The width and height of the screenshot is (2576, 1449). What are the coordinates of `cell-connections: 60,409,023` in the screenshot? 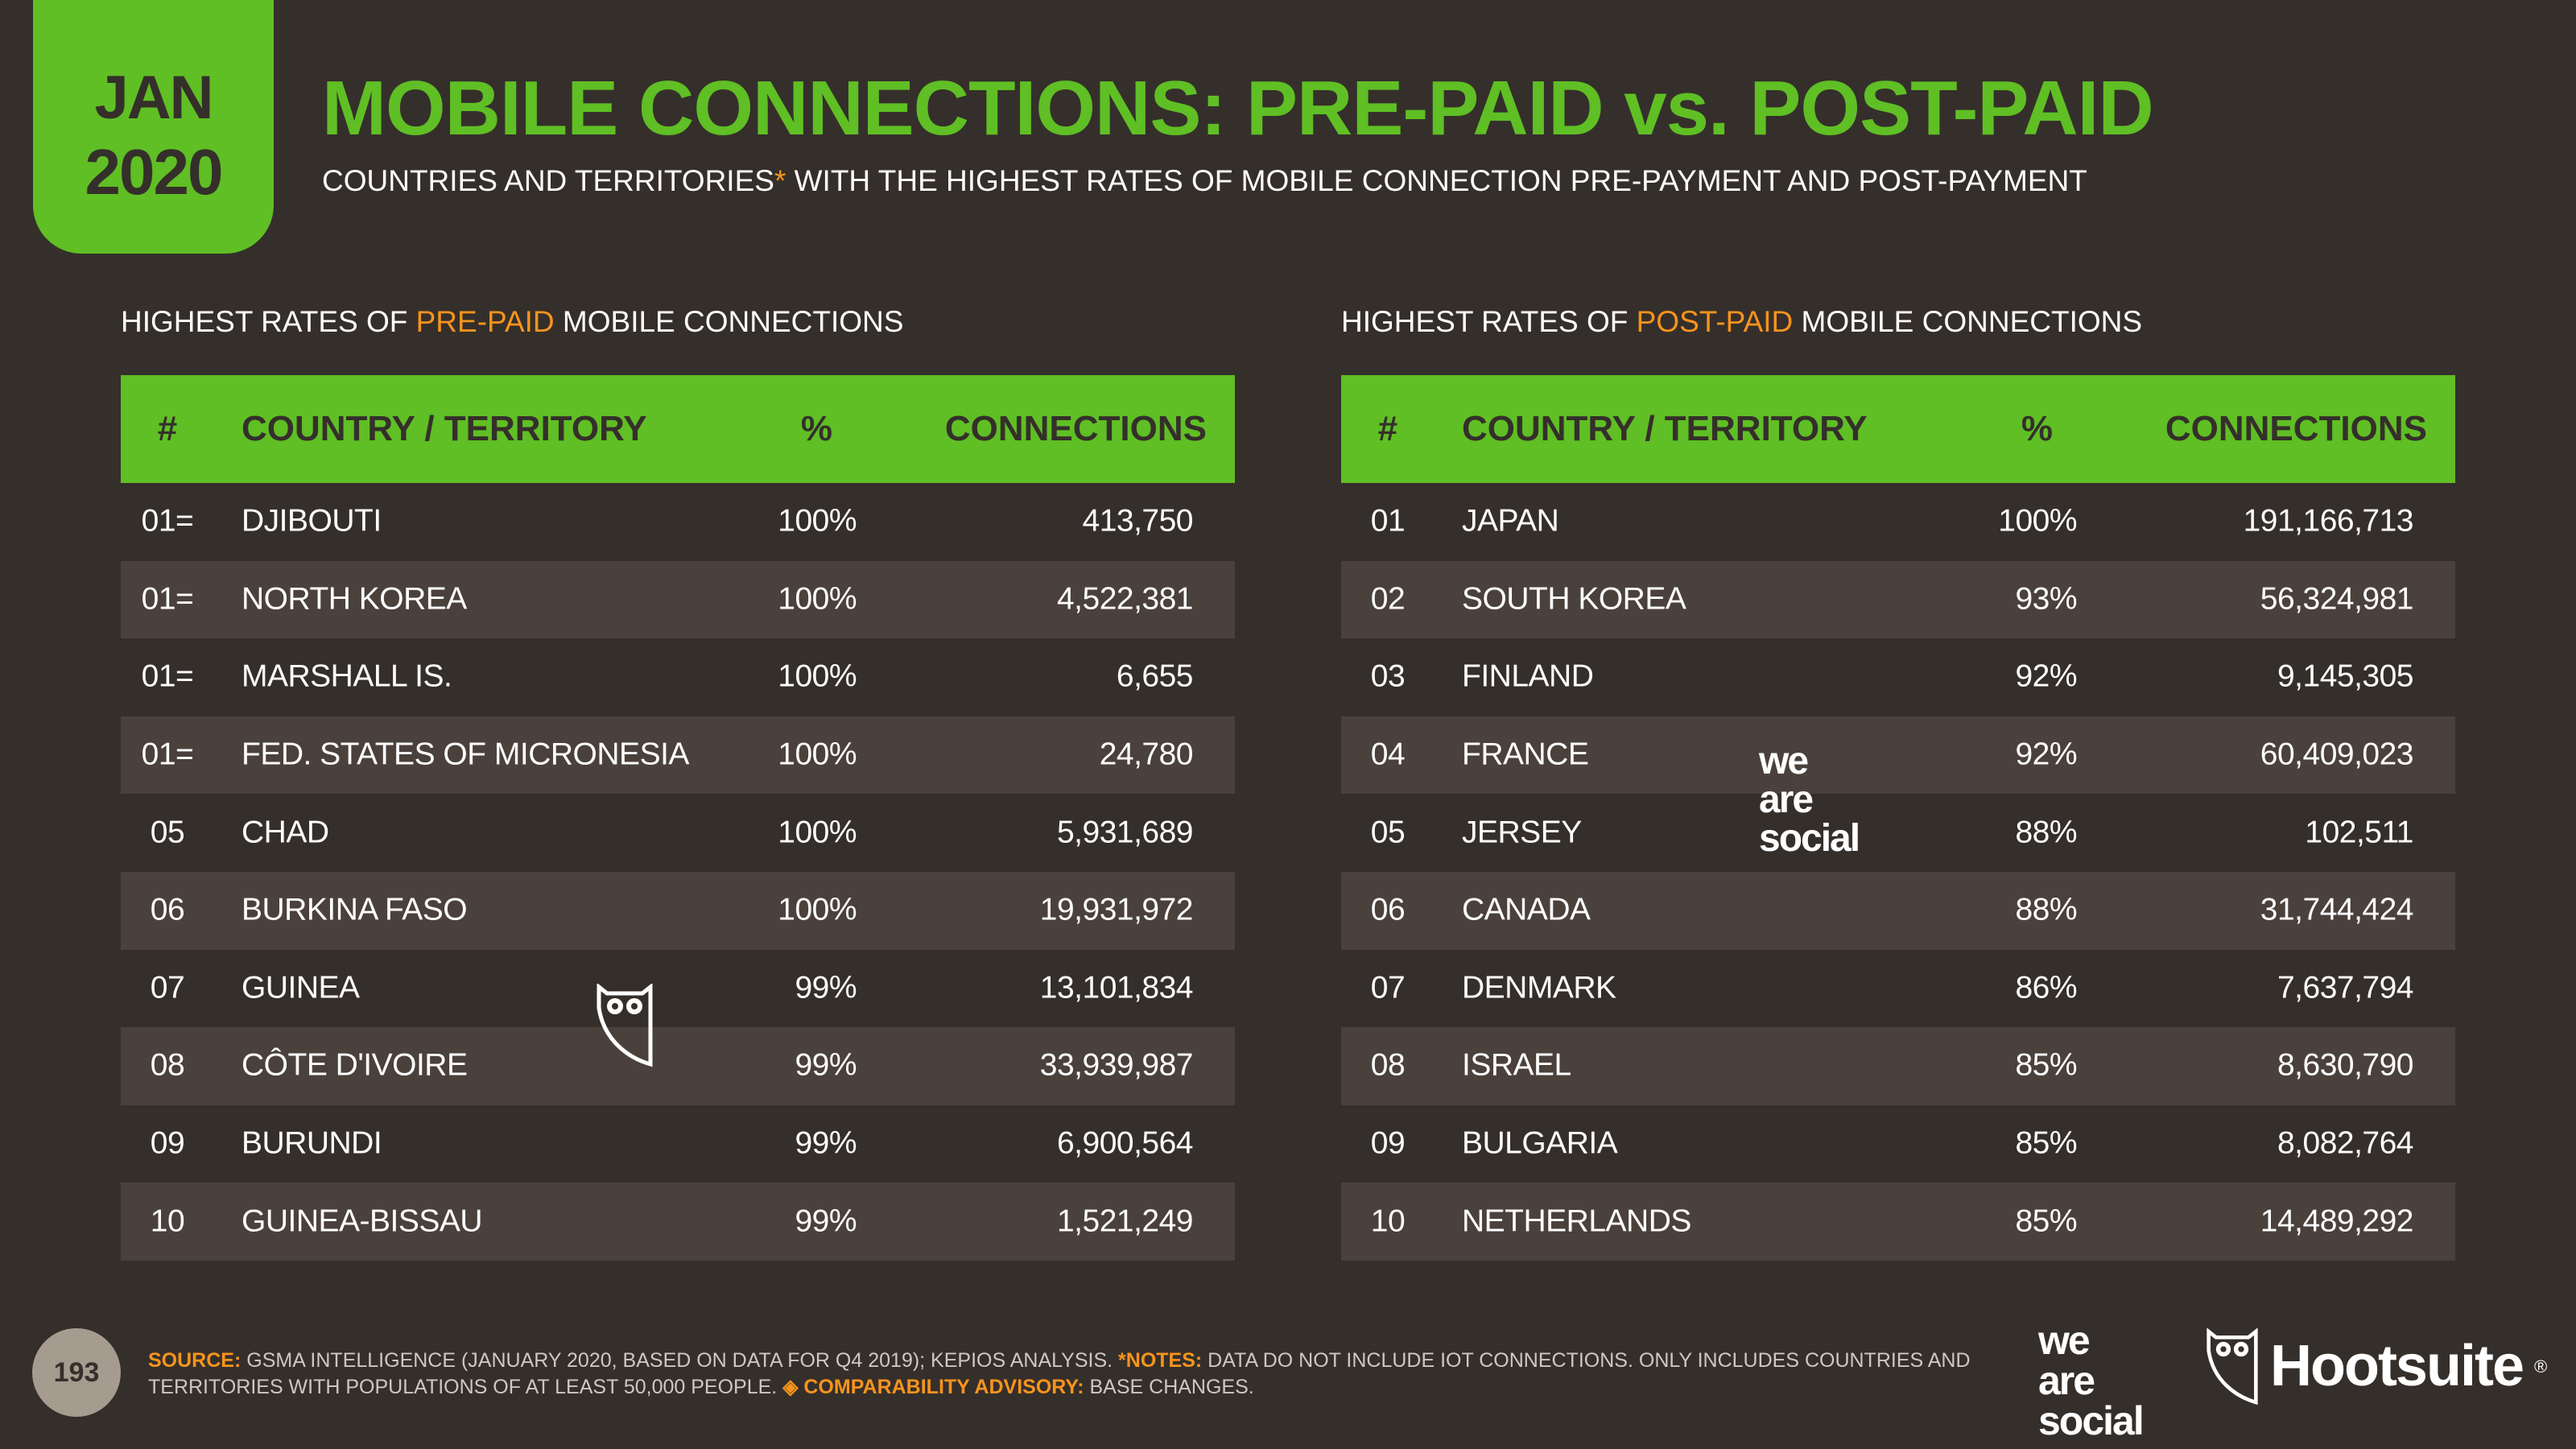 It's located at (2337, 754).